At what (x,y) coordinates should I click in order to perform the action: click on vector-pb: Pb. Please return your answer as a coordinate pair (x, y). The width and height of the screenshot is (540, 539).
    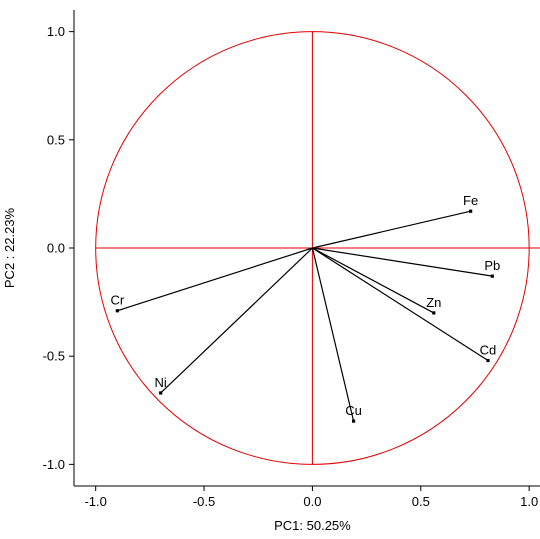
    Looking at the image, I should click on (406, 262).